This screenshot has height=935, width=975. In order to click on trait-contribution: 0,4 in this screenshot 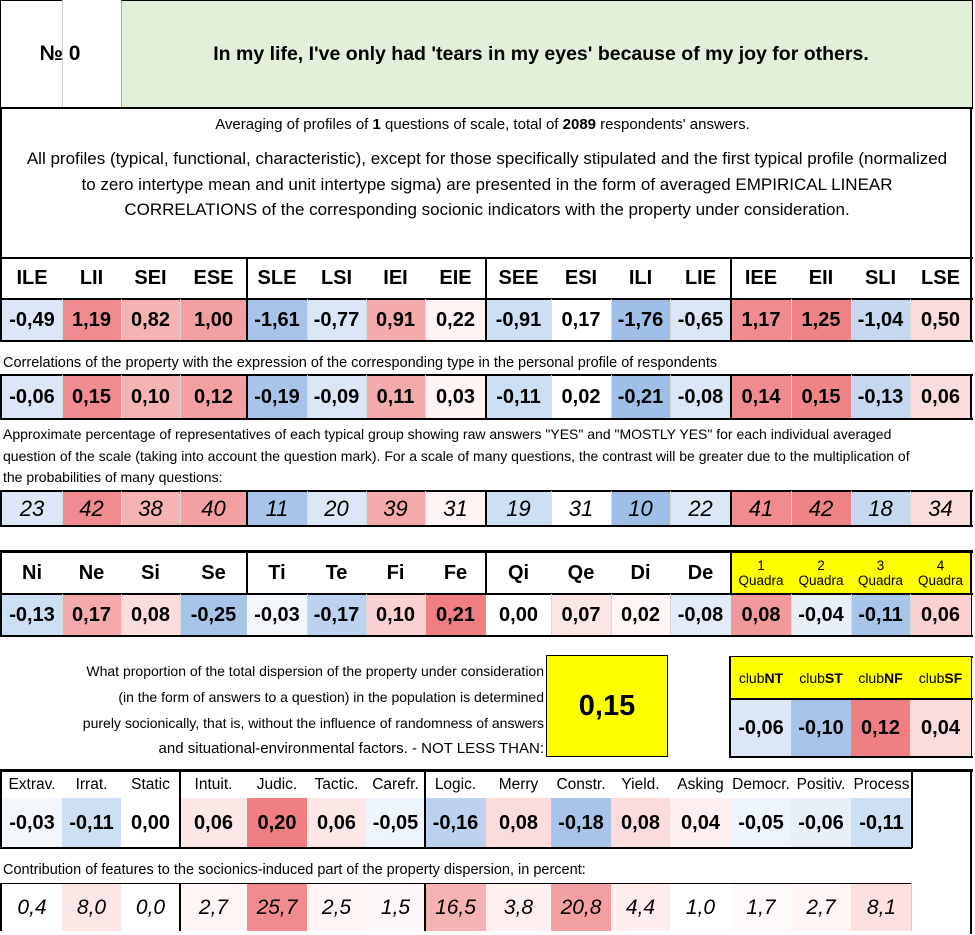, I will do `click(32, 907)`.